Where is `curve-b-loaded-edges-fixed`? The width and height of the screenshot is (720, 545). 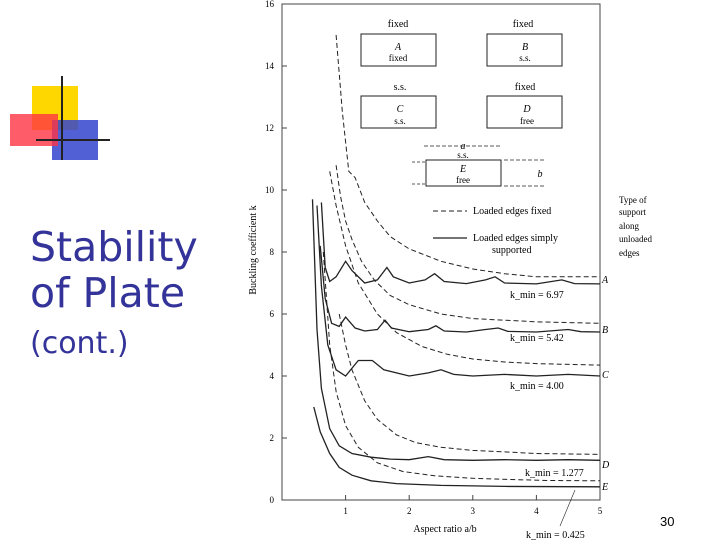 curve-b-loaded-edges-fixed is located at coordinates (468, 244).